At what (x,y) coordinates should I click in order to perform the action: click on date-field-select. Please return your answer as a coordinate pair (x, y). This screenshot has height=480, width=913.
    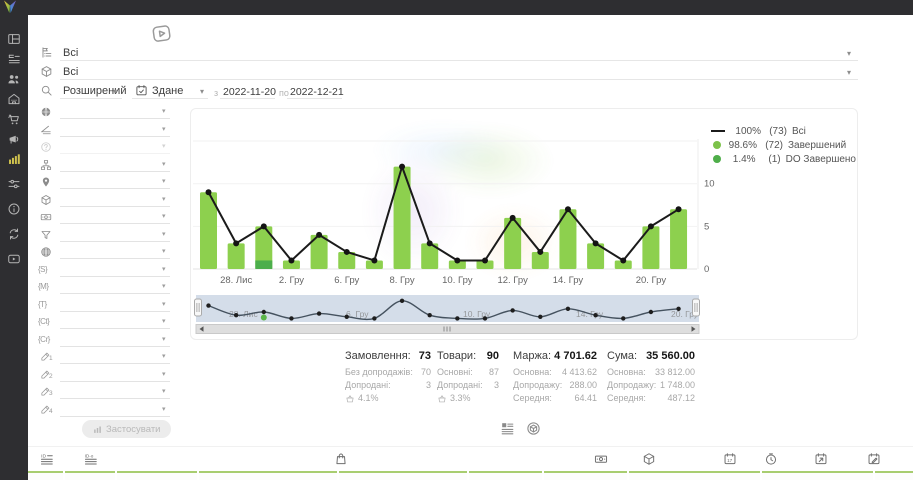
    Looking at the image, I should click on (170, 98).